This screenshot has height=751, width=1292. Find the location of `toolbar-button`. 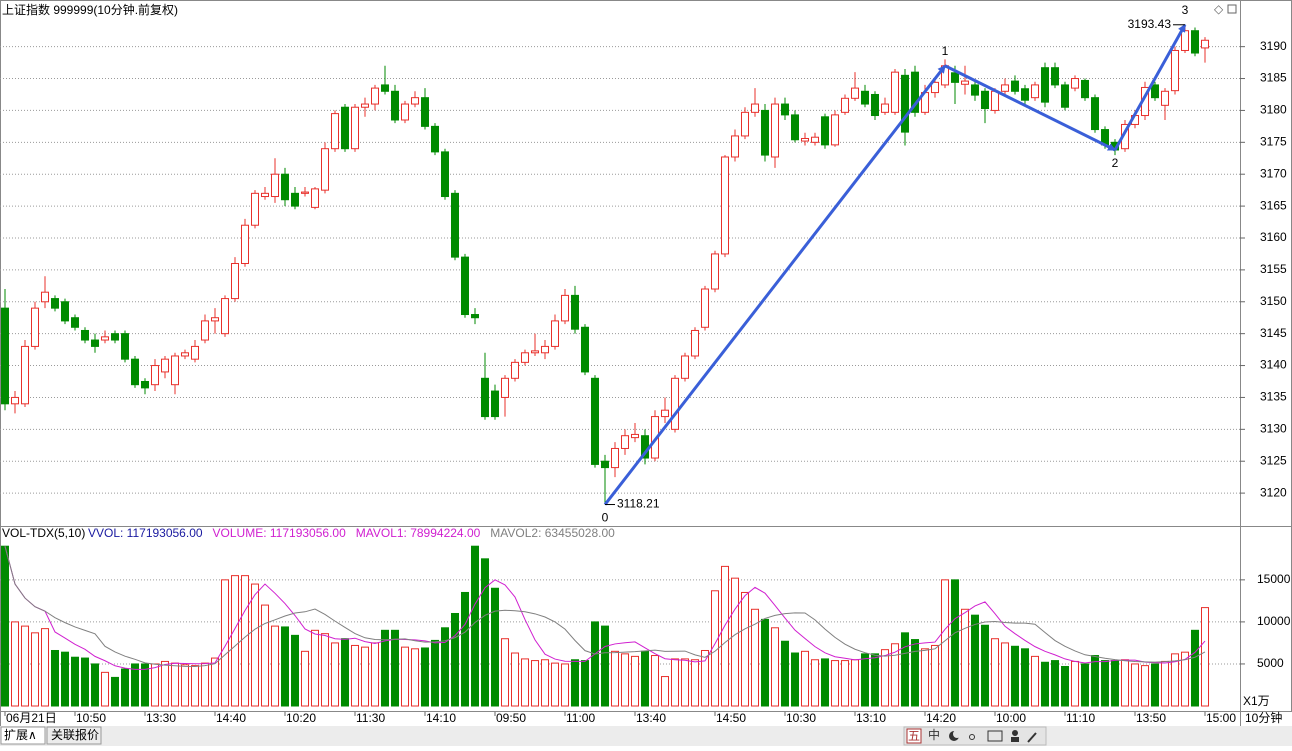

toolbar-button is located at coordinates (914, 736).